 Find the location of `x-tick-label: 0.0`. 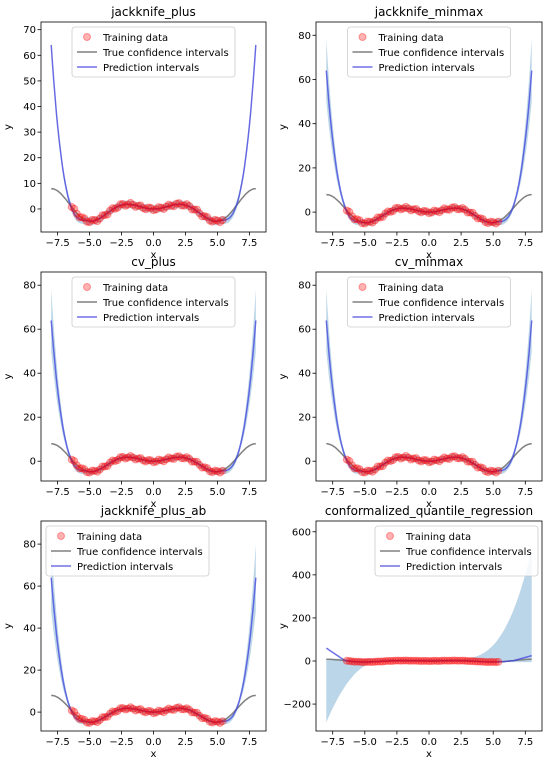

x-tick-label: 0.0 is located at coordinates (429, 243).